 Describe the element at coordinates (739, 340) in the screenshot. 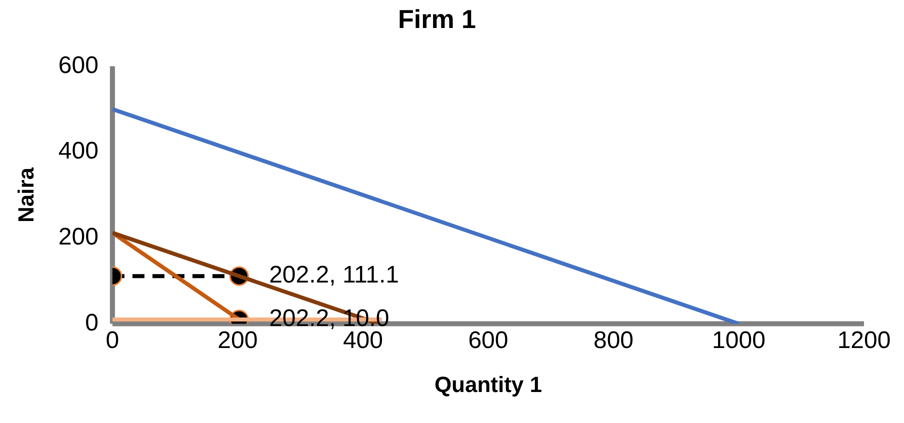

I see `x-tick-label: 1000` at that location.